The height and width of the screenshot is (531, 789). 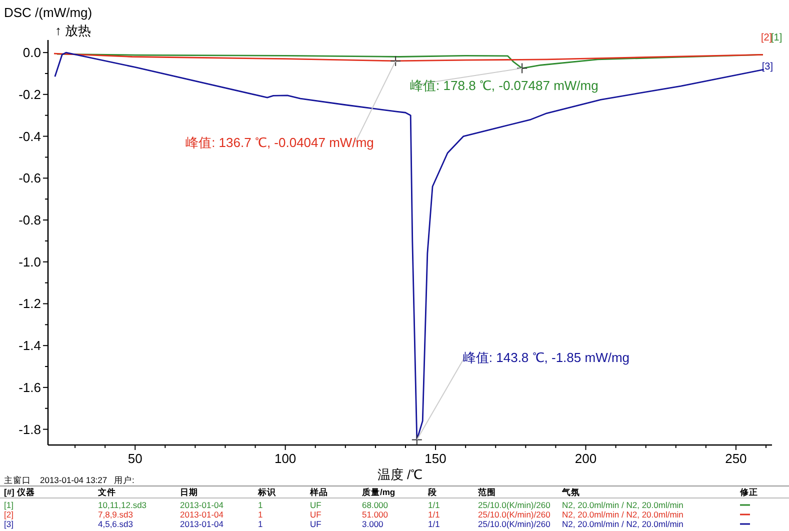 What do you see at coordinates (736, 458) in the screenshot?
I see `x-tick-label: 250` at bounding box center [736, 458].